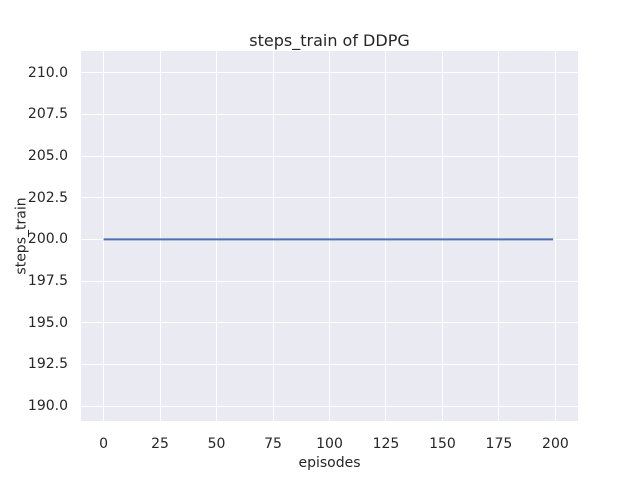 The width and height of the screenshot is (640, 480). What do you see at coordinates (442, 444) in the screenshot?
I see `x-tick-label: 150` at bounding box center [442, 444].